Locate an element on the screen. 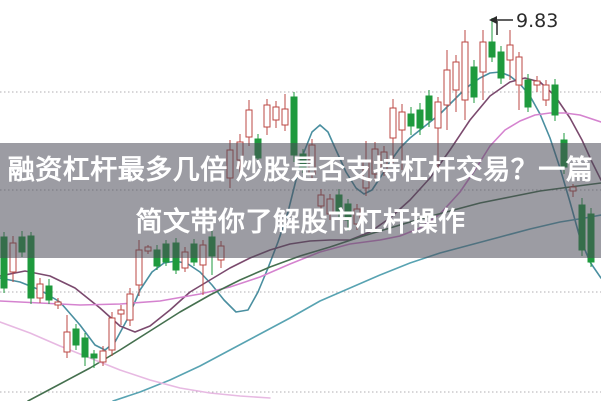  price-annotation: 9.83 is located at coordinates (523, 22).